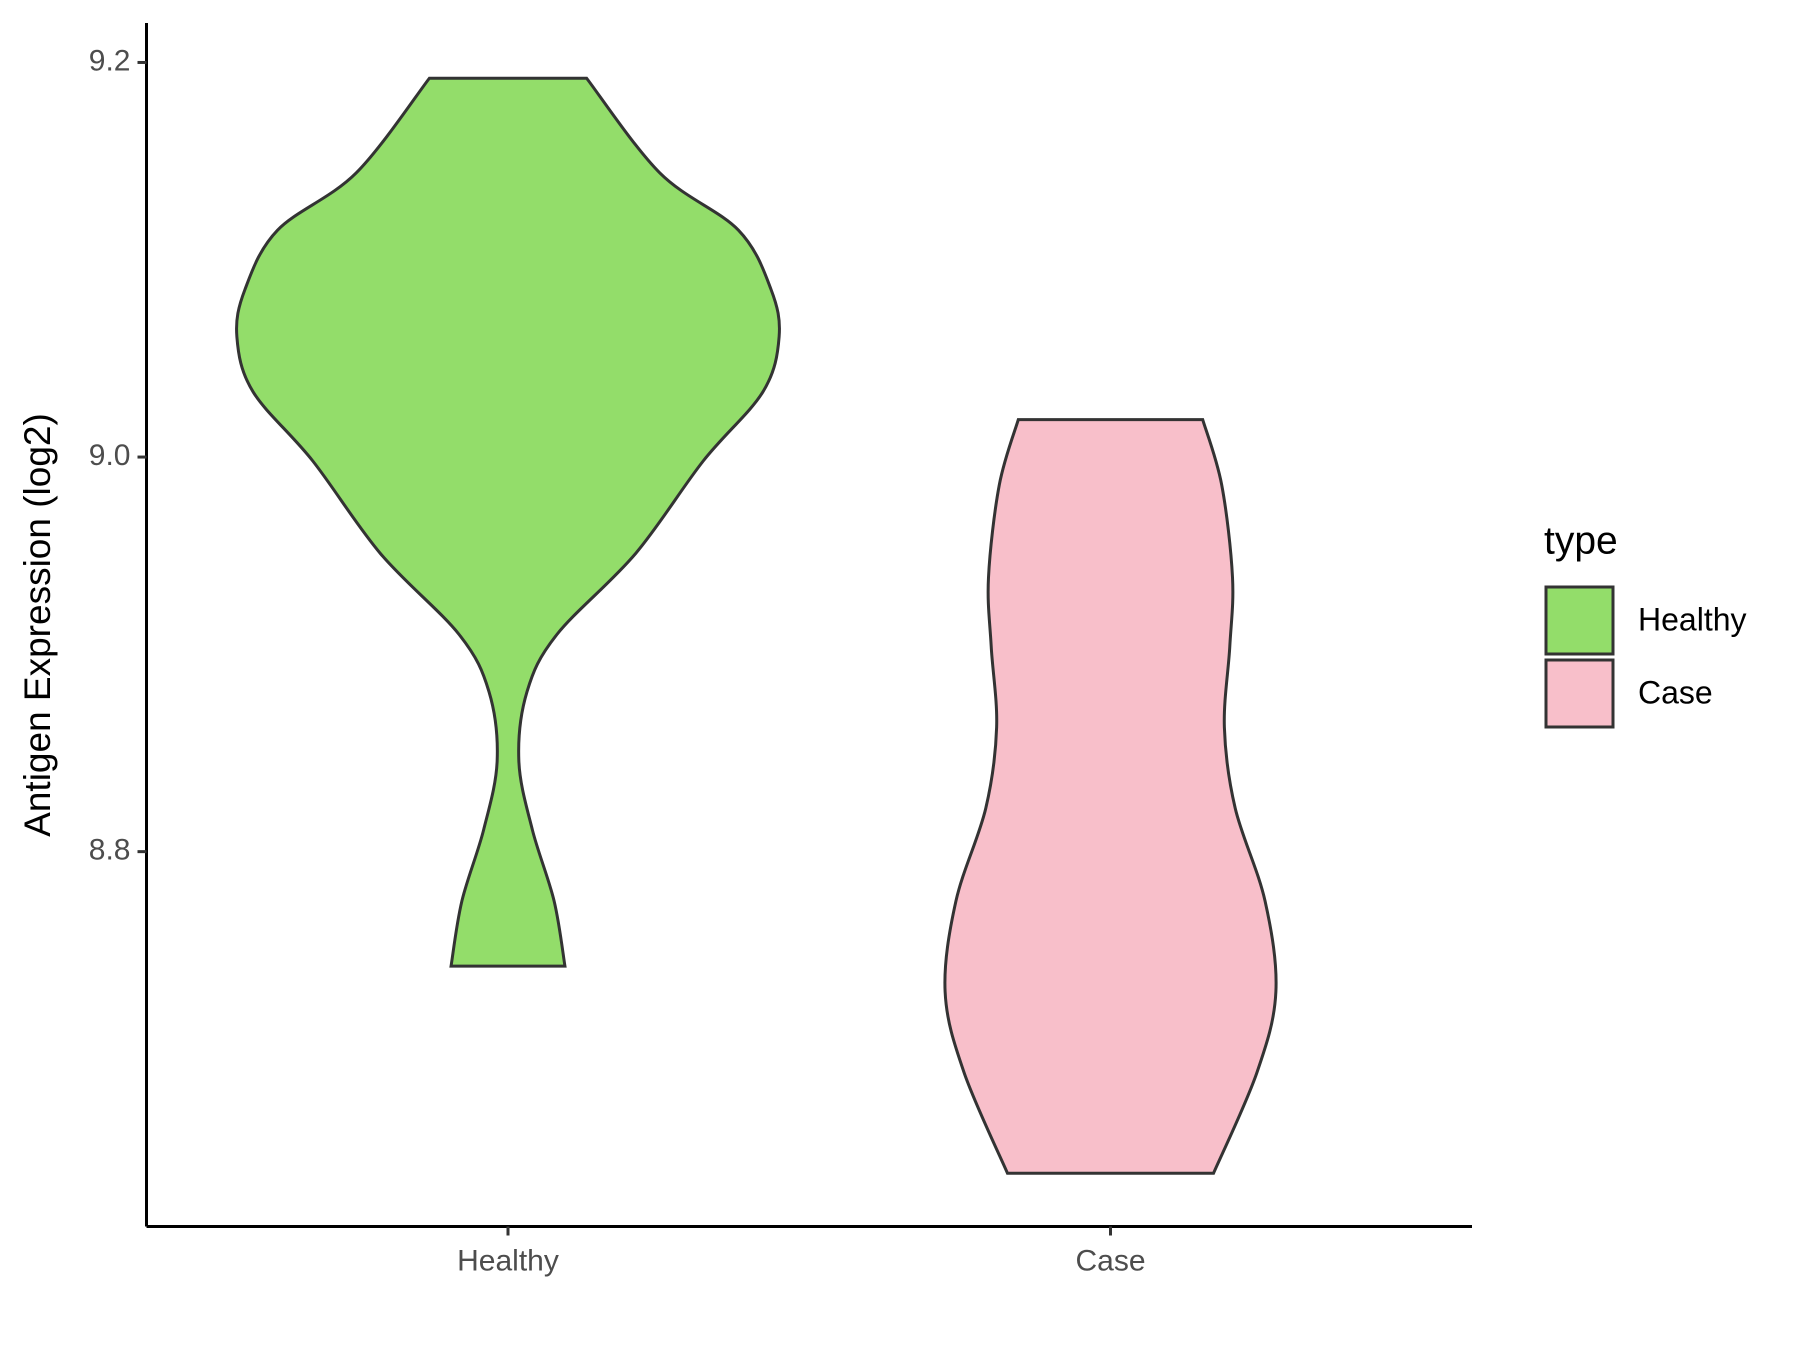  I want to click on x-tick-label: Case, so click(1110, 1260).